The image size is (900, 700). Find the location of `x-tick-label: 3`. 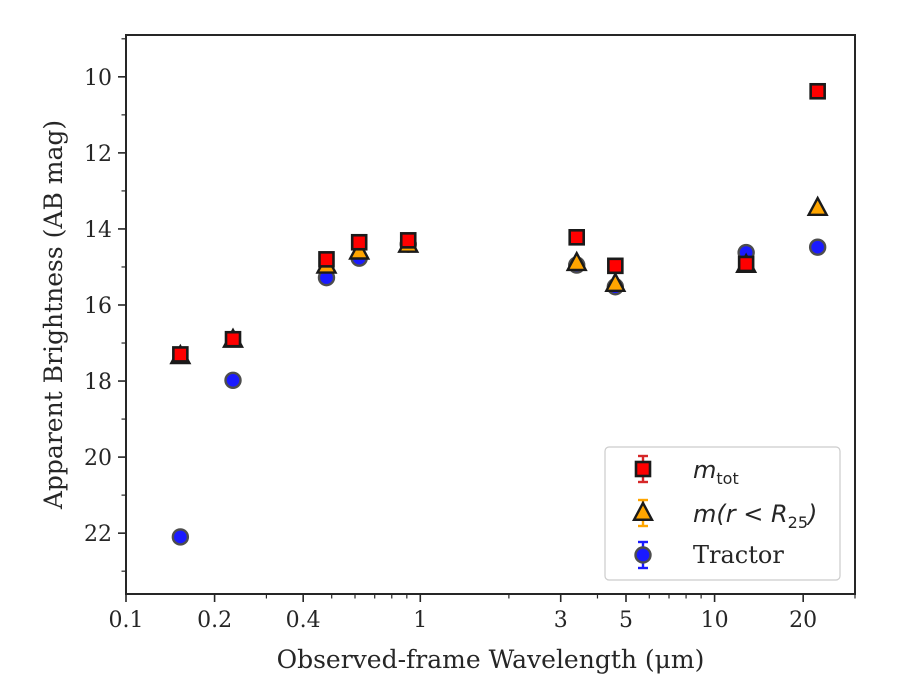

x-tick-label: 3 is located at coordinates (561, 620).